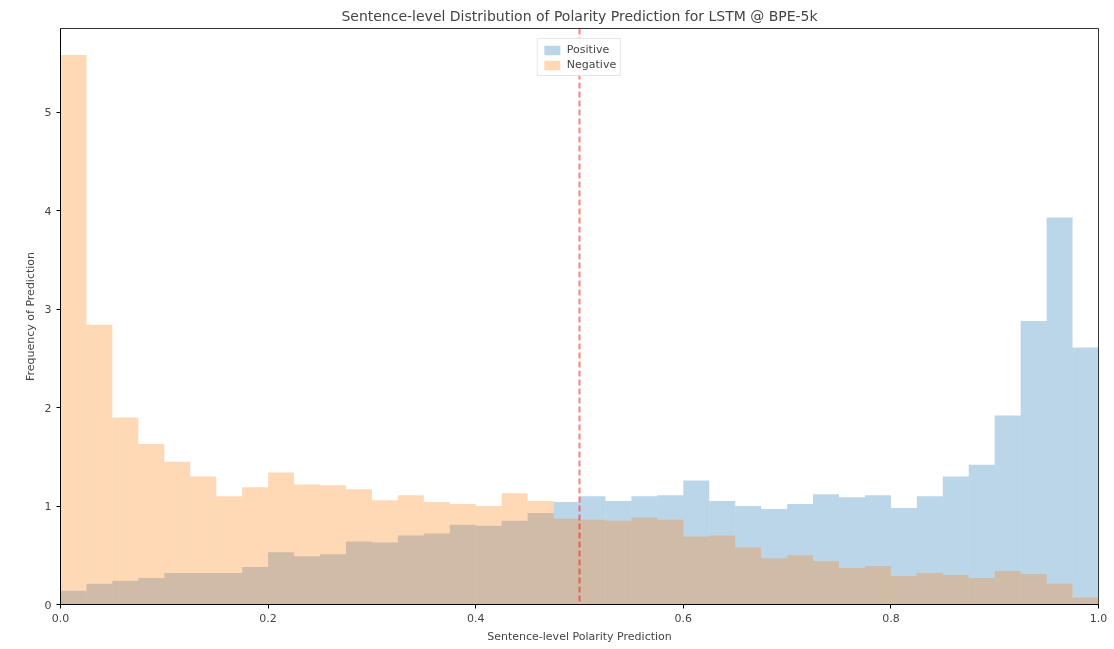 The width and height of the screenshot is (1114, 649). I want to click on x-tick-label: 0.4, so click(475, 618).